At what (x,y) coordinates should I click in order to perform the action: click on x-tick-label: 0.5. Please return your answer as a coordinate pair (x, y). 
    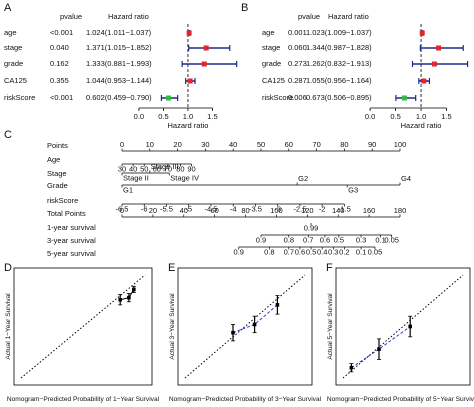
    Looking at the image, I should click on (163, 116).